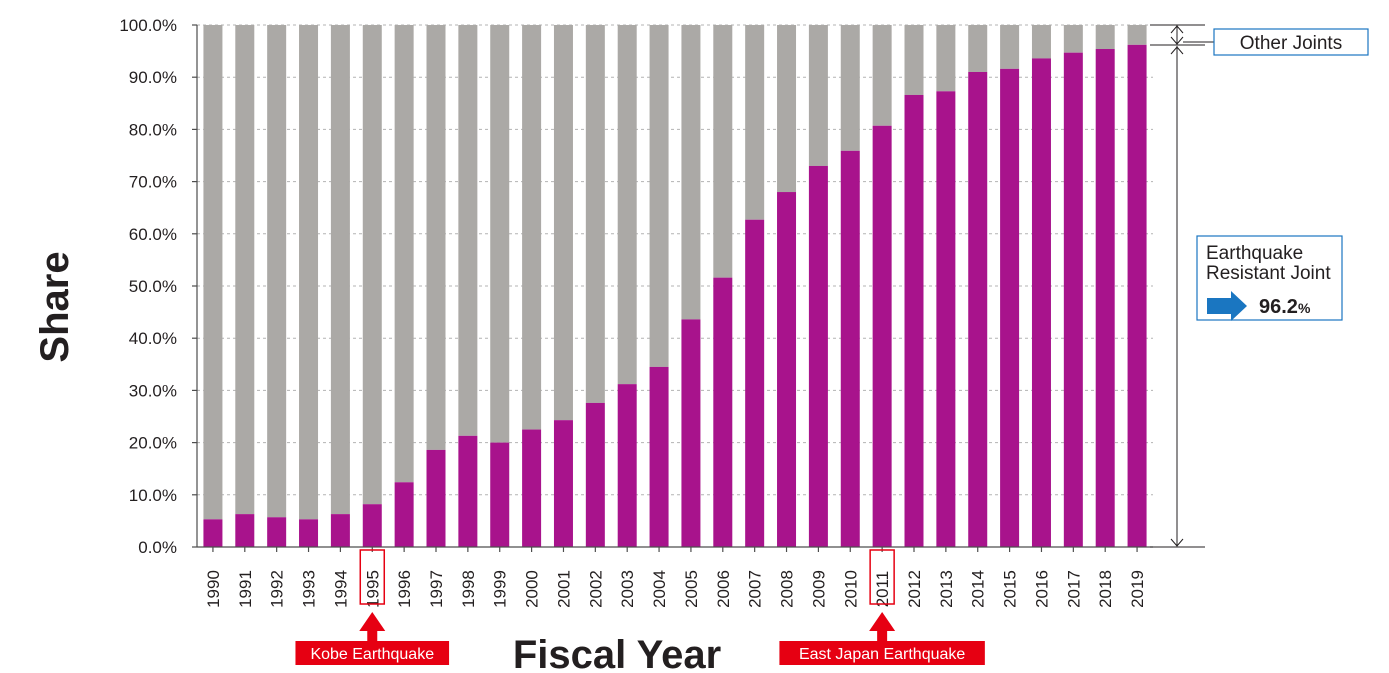  Describe the element at coordinates (153, 390) in the screenshot. I see `y-tick-label: 30.0%` at that location.